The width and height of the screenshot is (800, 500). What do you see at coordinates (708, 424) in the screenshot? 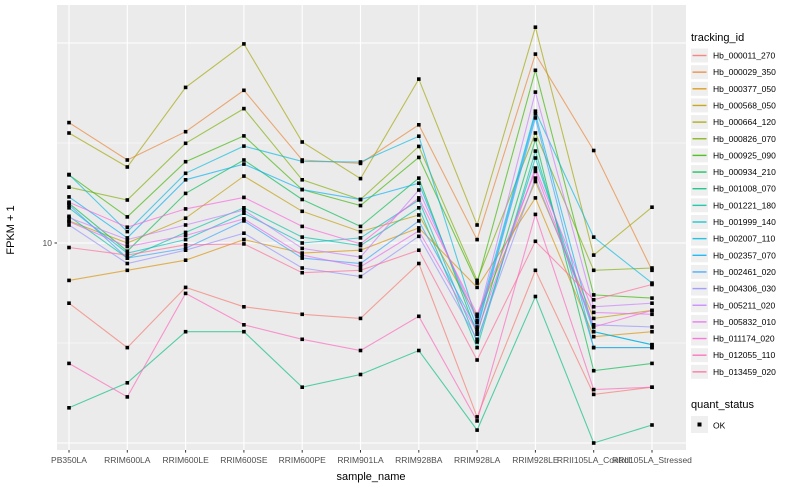
I see `legend-quant-item: OK` at bounding box center [708, 424].